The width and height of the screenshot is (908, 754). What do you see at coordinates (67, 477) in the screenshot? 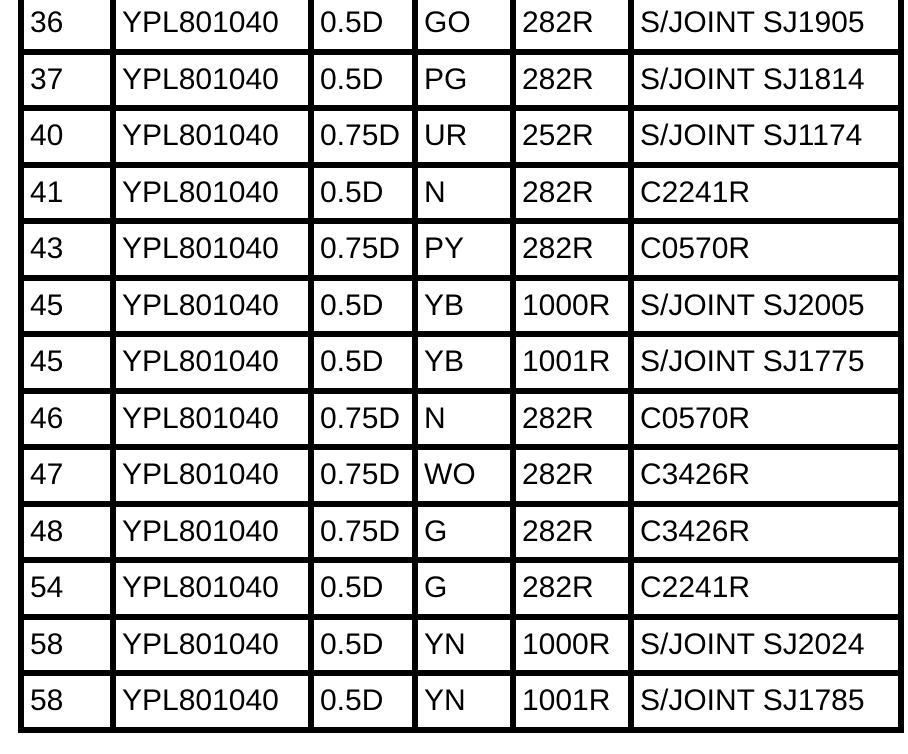
I see `cell-item-number: 47` at bounding box center [67, 477].